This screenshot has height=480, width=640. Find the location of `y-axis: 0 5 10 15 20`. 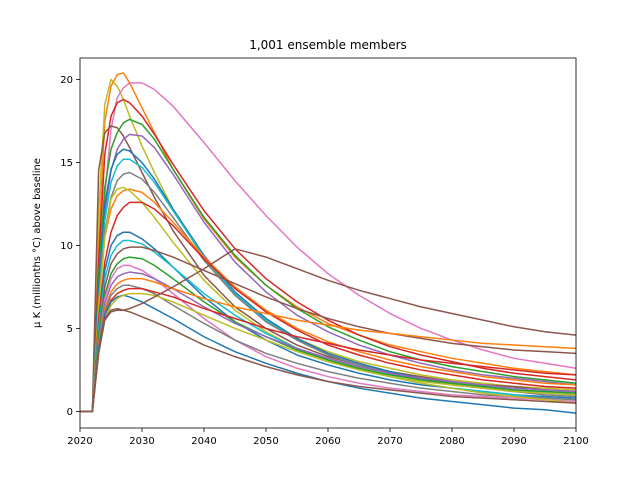

y-axis: 0 5 10 15 20 is located at coordinates (70, 246).